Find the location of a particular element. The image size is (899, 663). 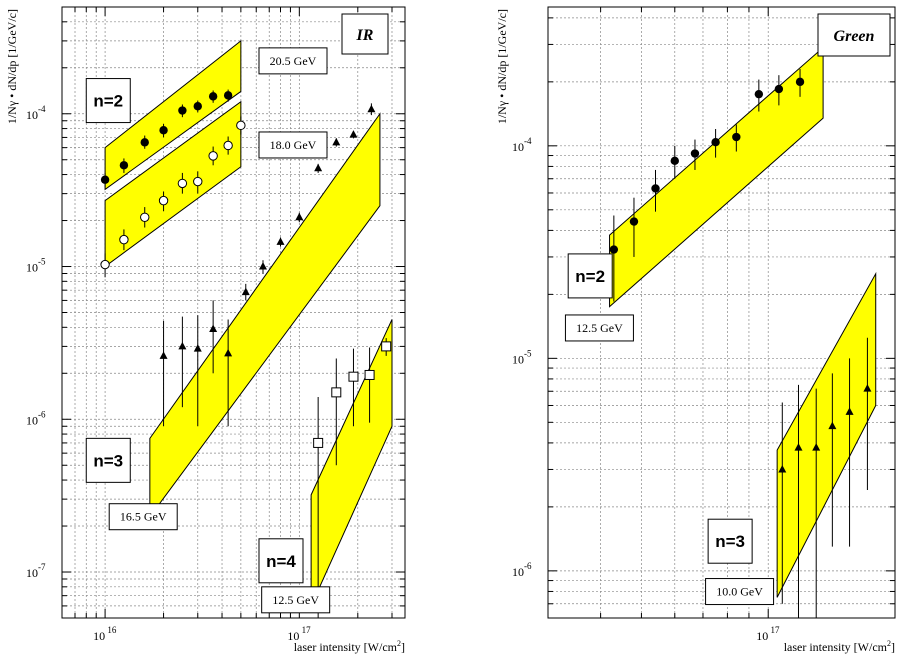

chart-title: IR is located at coordinates (365, 35).